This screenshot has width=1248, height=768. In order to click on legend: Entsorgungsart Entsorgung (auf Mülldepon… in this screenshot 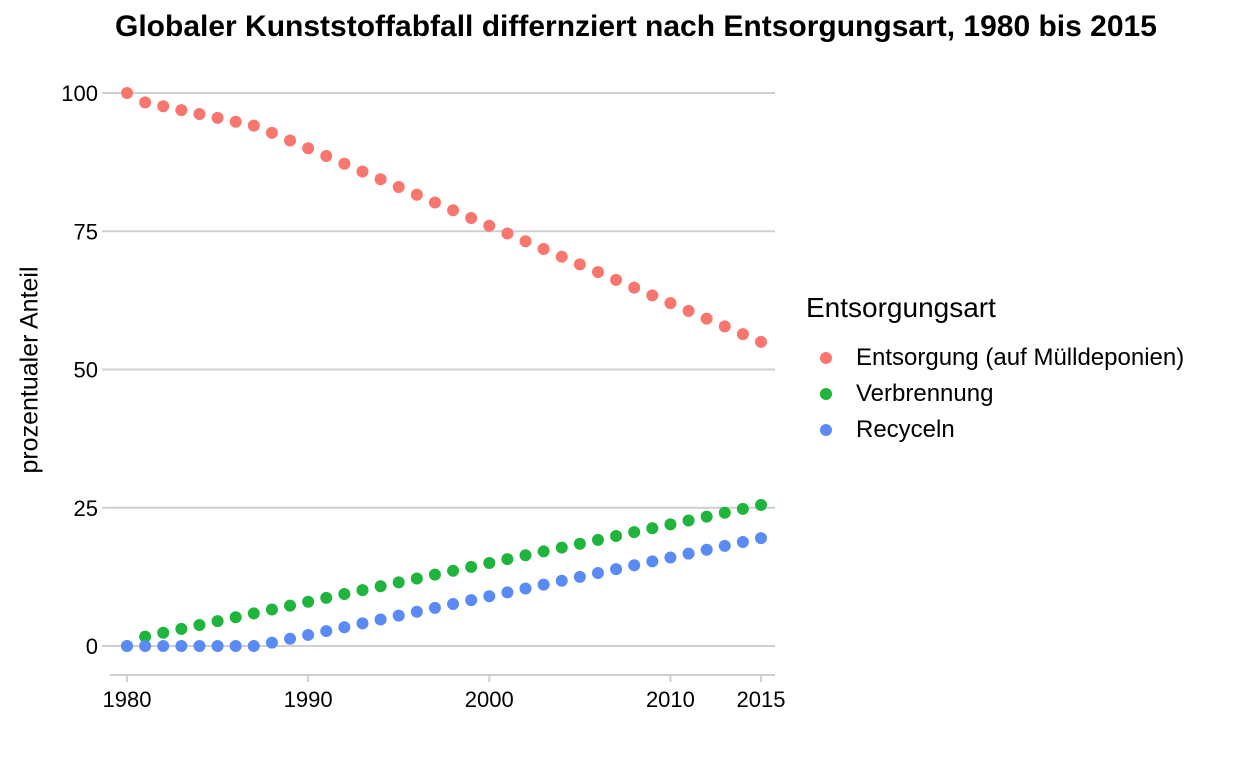, I will do `click(995, 370)`.